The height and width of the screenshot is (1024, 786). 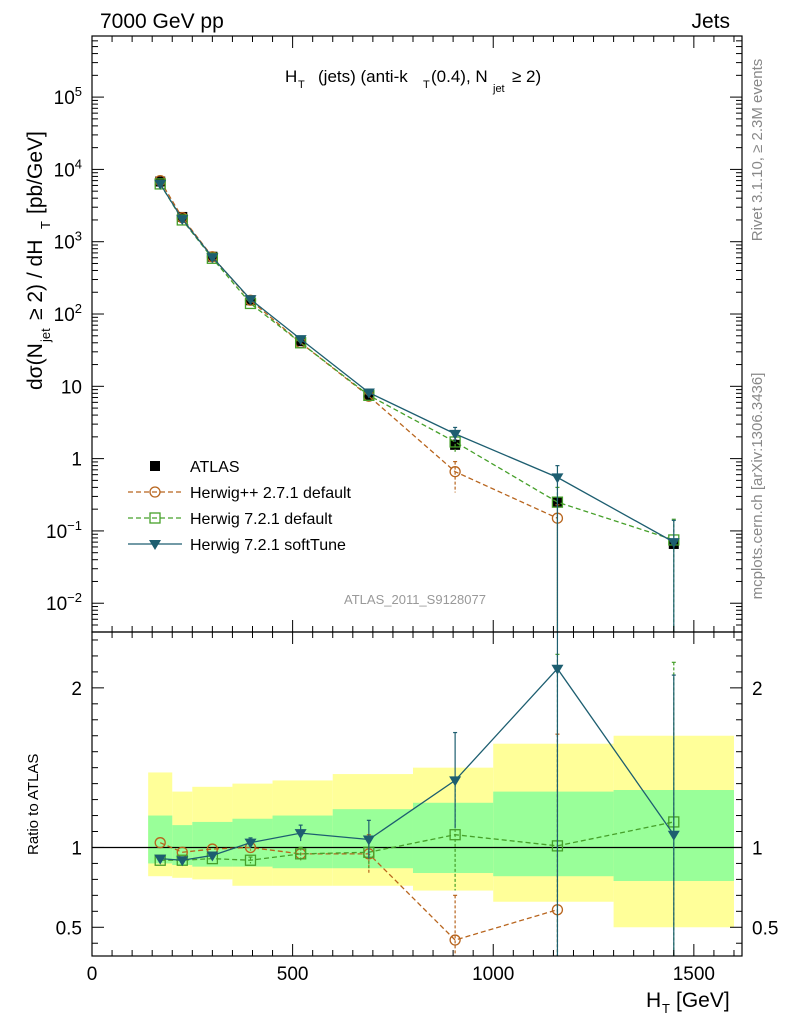 I want to click on legend-label: ATLAS, so click(x=215, y=467).